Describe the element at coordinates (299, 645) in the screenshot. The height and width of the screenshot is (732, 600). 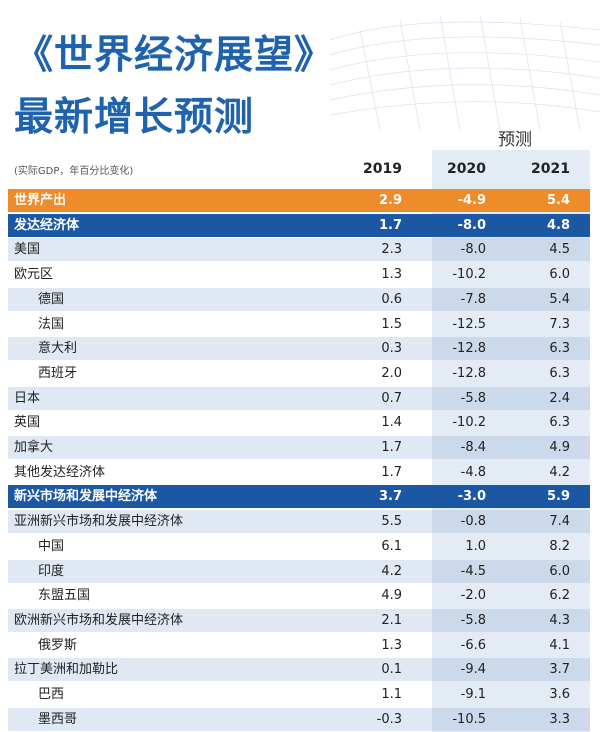
I see `table-row: 俄罗斯 1.3 -6.6 4.1` at that location.